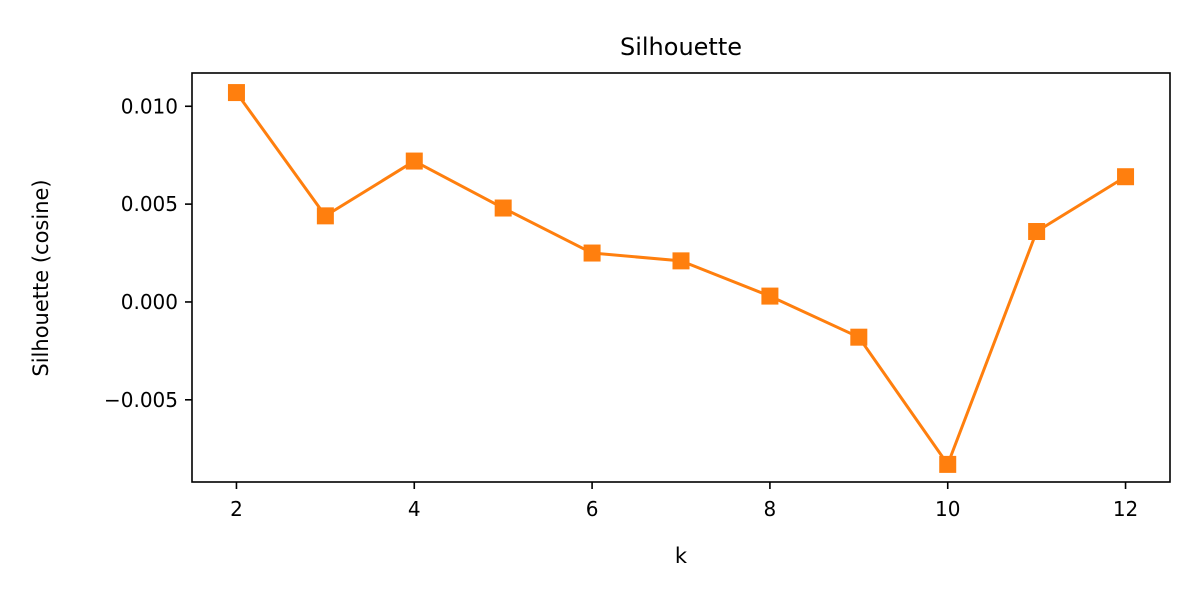 The height and width of the screenshot is (600, 1200). I want to click on x-axis: 2 4 6 8 10 12, so click(684, 501).